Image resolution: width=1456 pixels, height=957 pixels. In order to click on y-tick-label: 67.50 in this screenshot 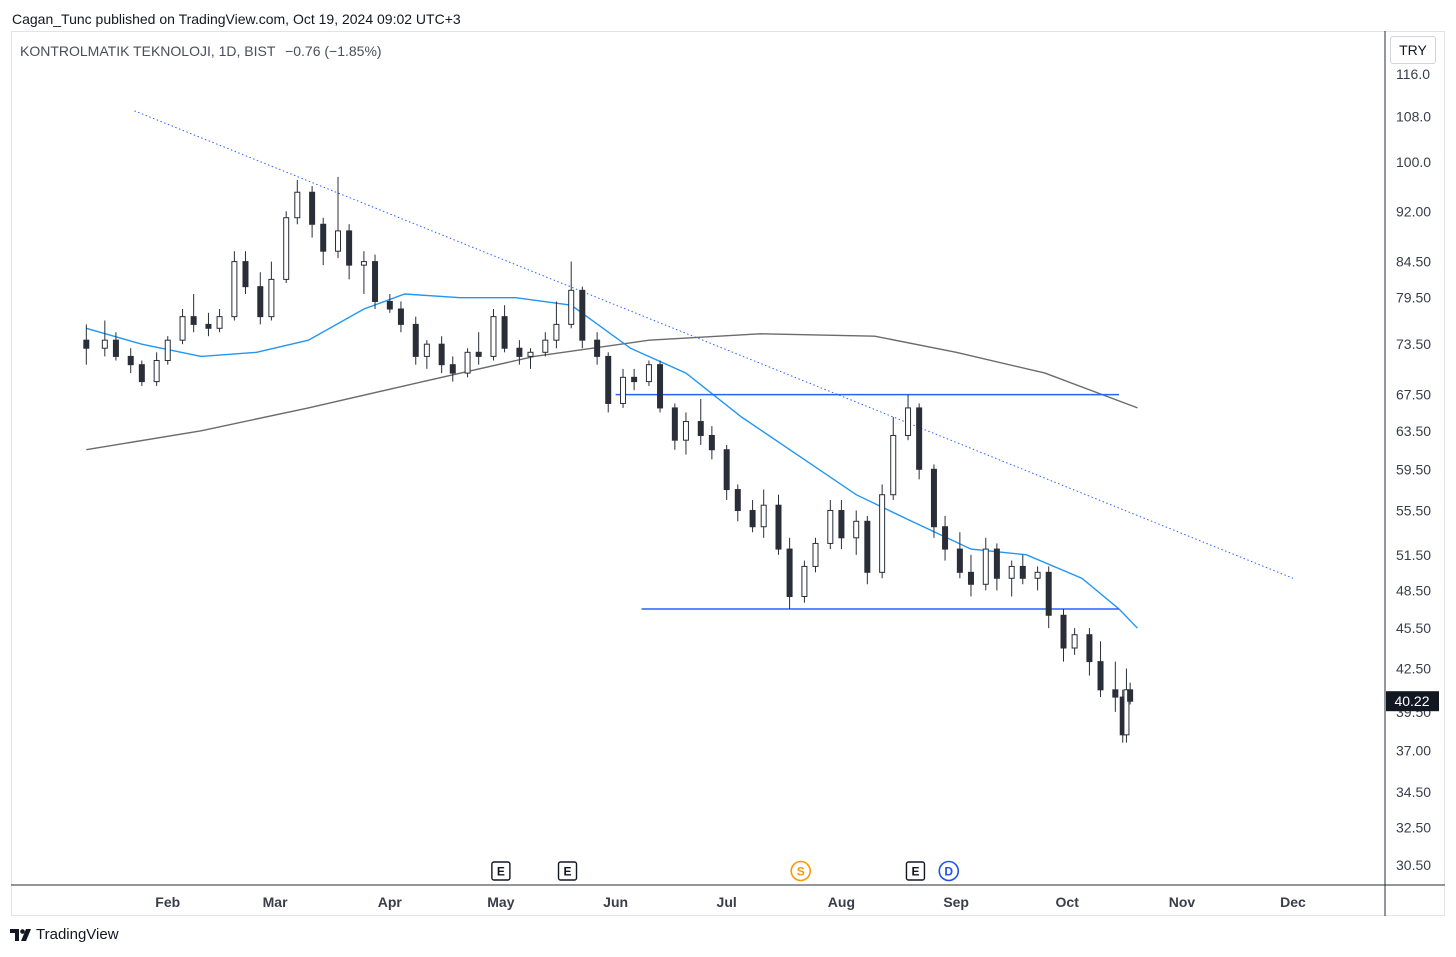, I will do `click(1413, 395)`.